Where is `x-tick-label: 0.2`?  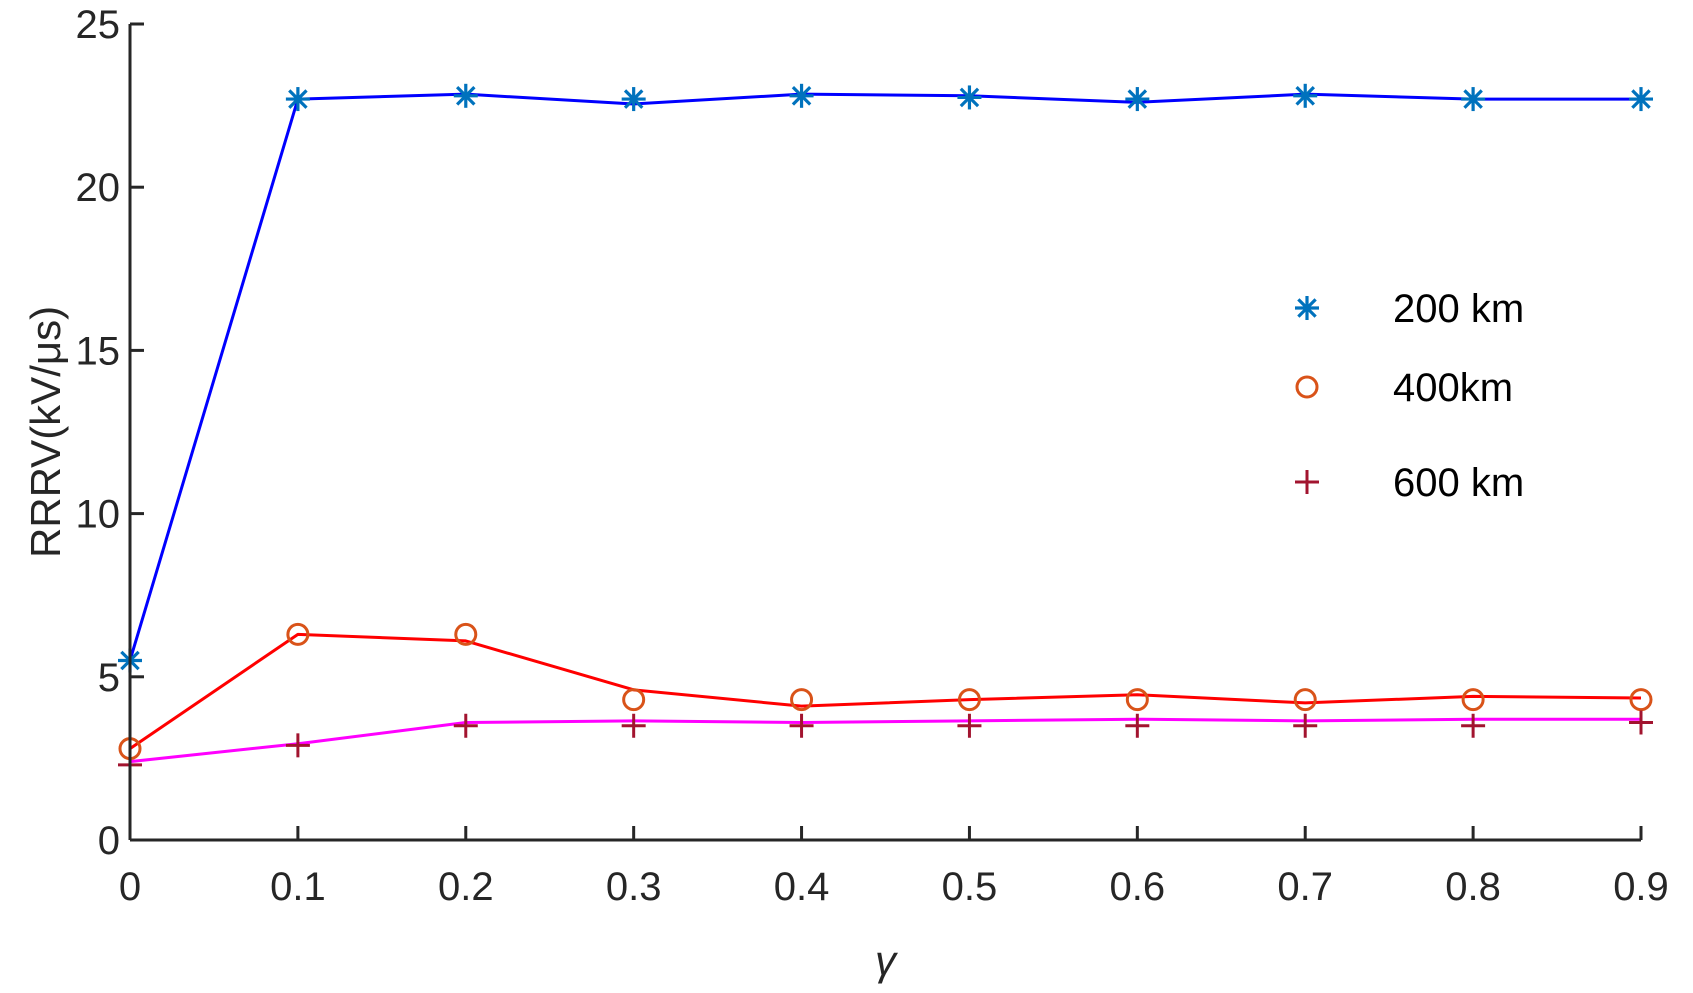 x-tick-label: 0.2 is located at coordinates (466, 887).